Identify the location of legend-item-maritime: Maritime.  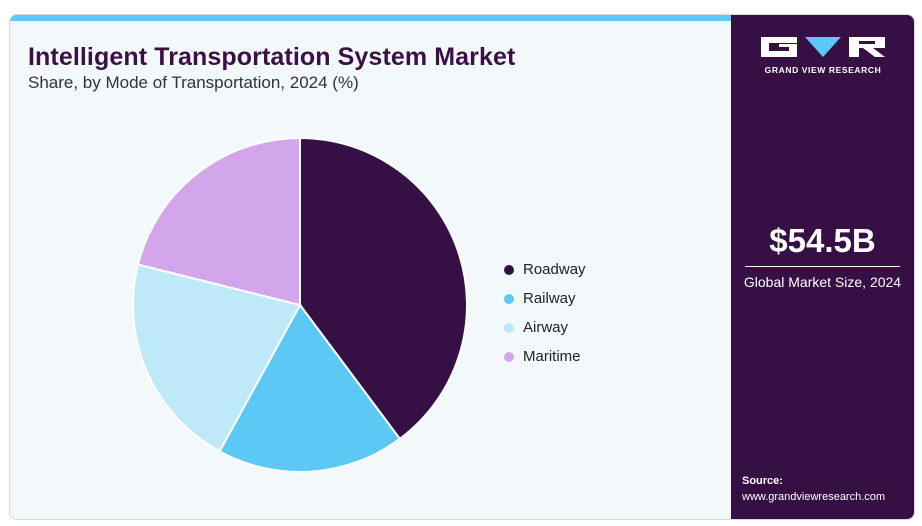
(545, 356).